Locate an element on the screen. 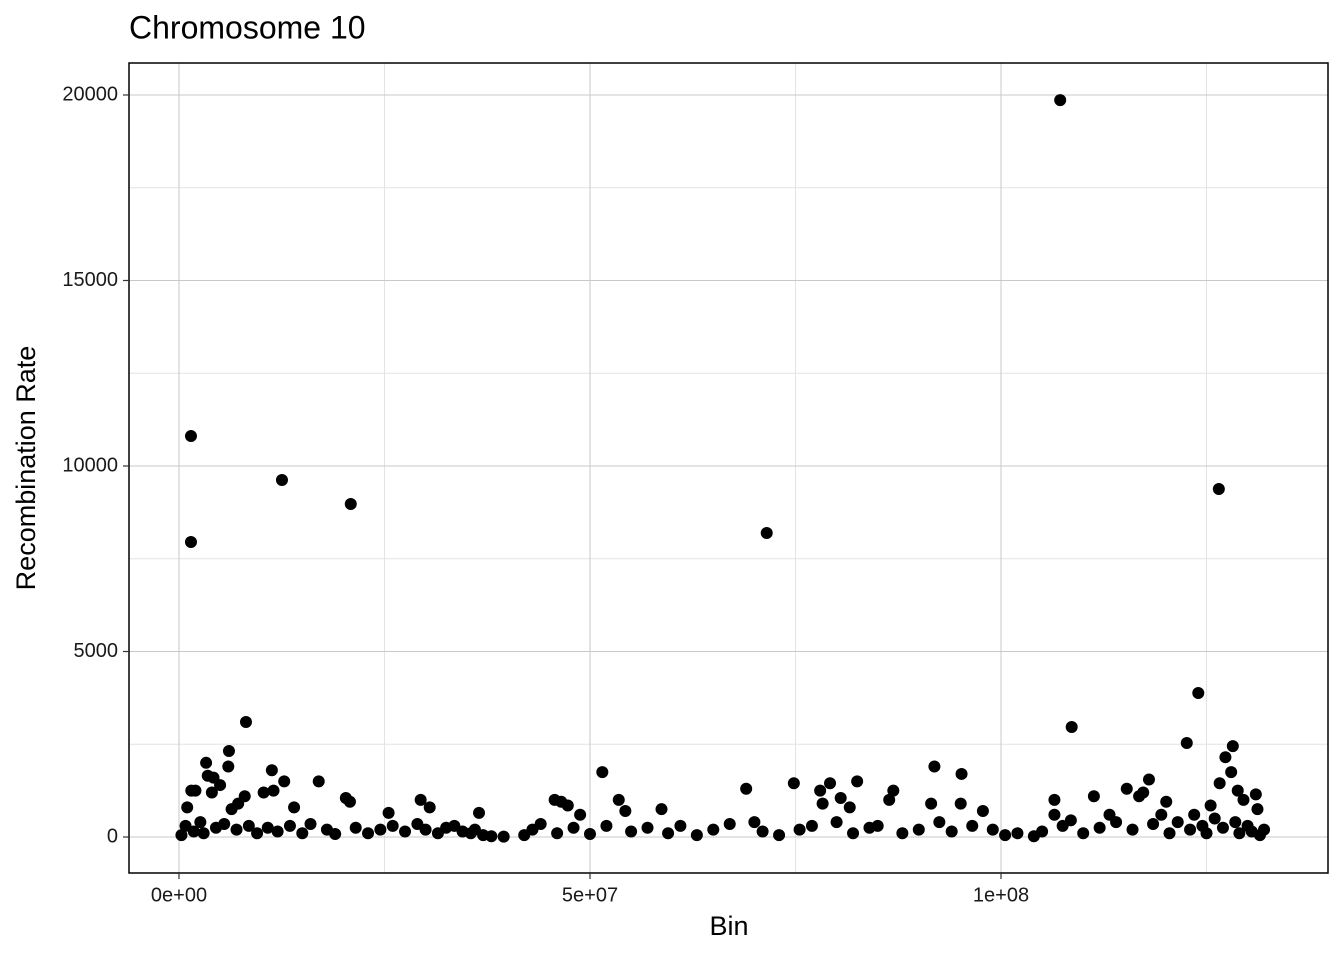  y-tick-label: 5000 is located at coordinates (96, 651).